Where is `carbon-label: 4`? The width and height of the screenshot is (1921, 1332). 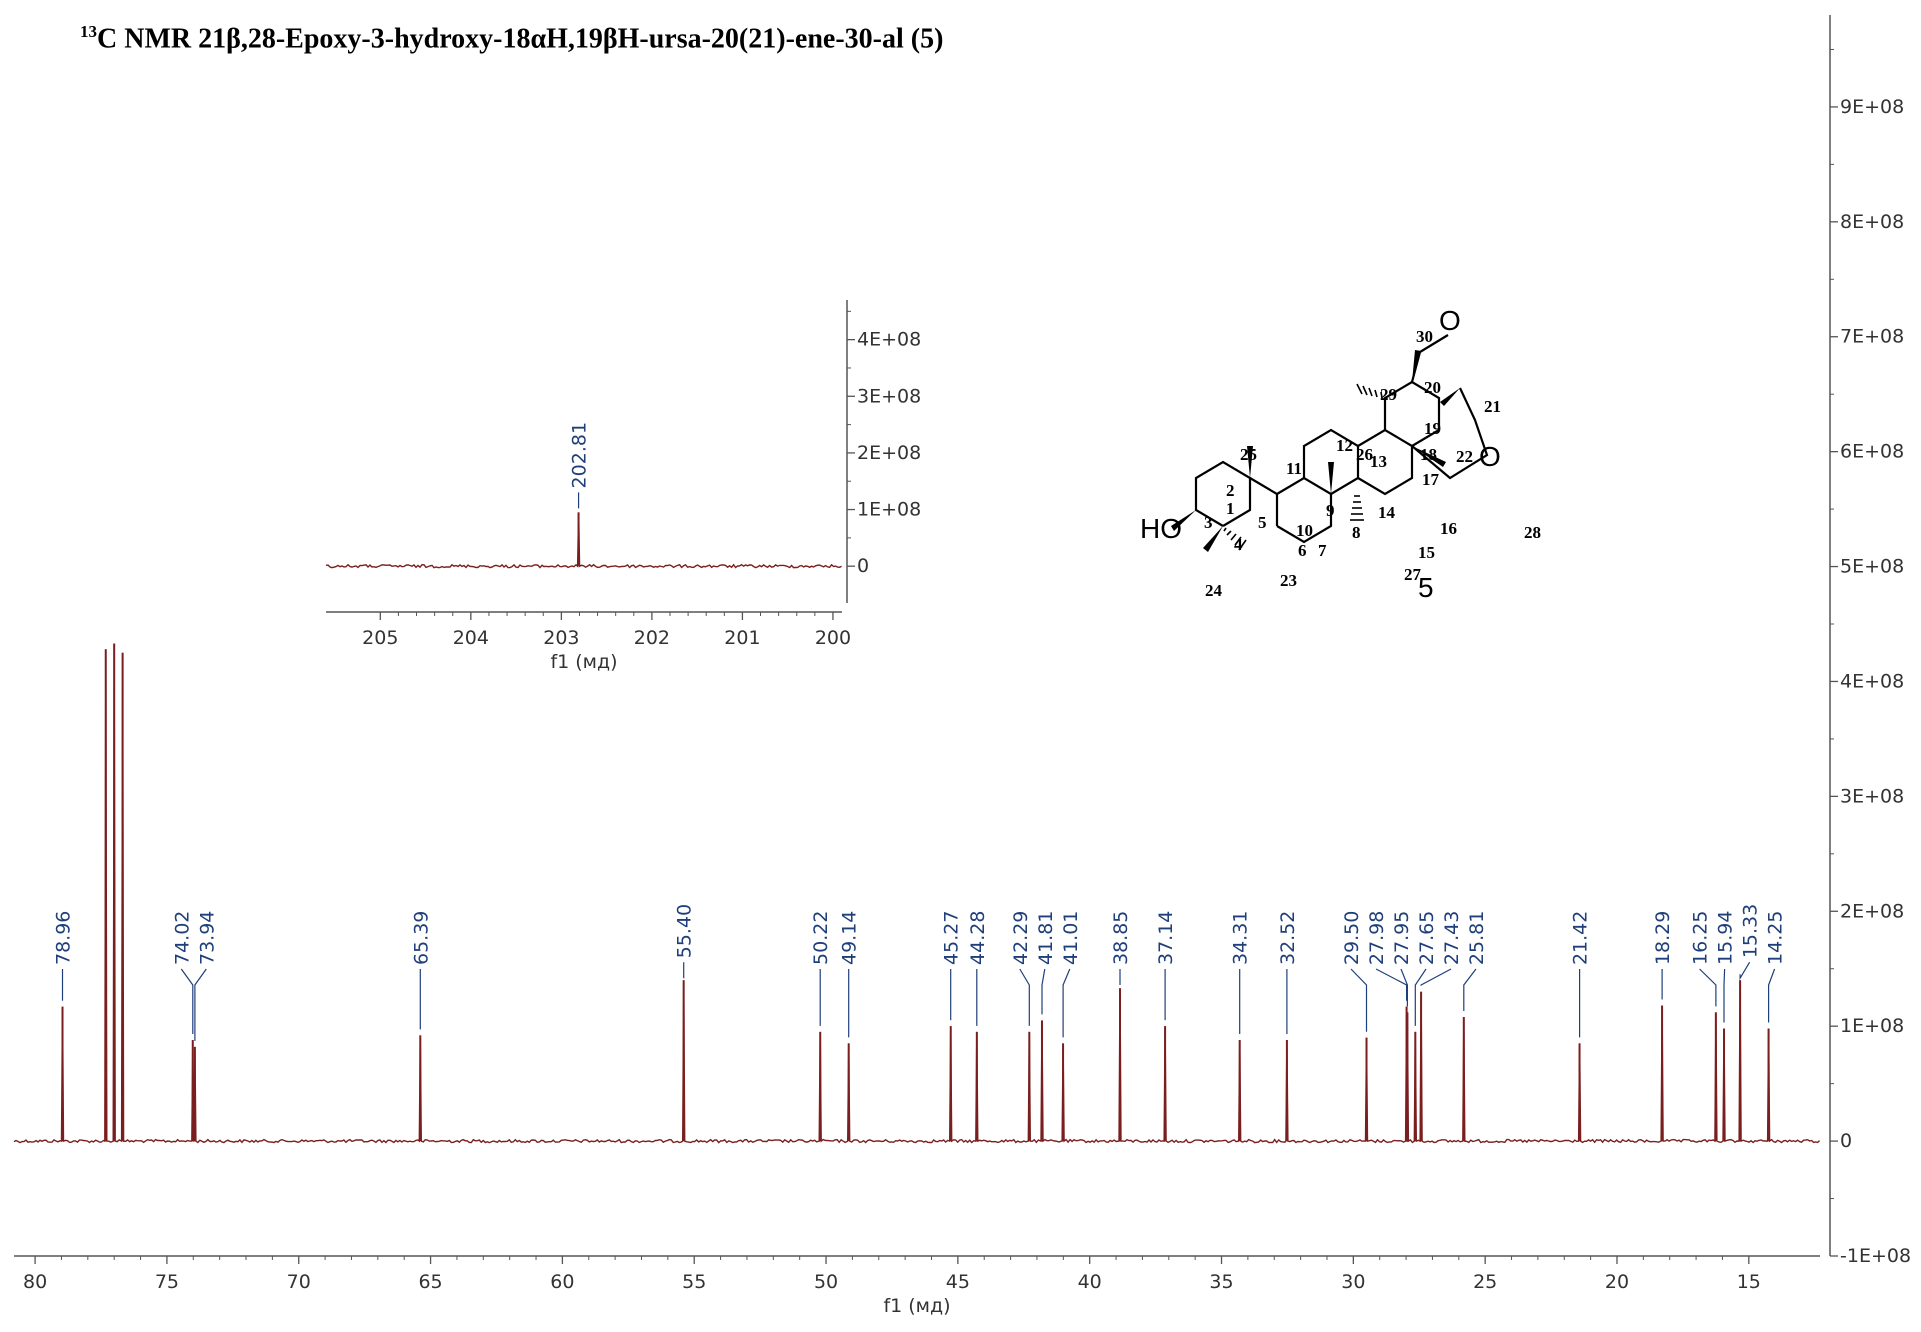 carbon-label: 4 is located at coordinates (1238, 544).